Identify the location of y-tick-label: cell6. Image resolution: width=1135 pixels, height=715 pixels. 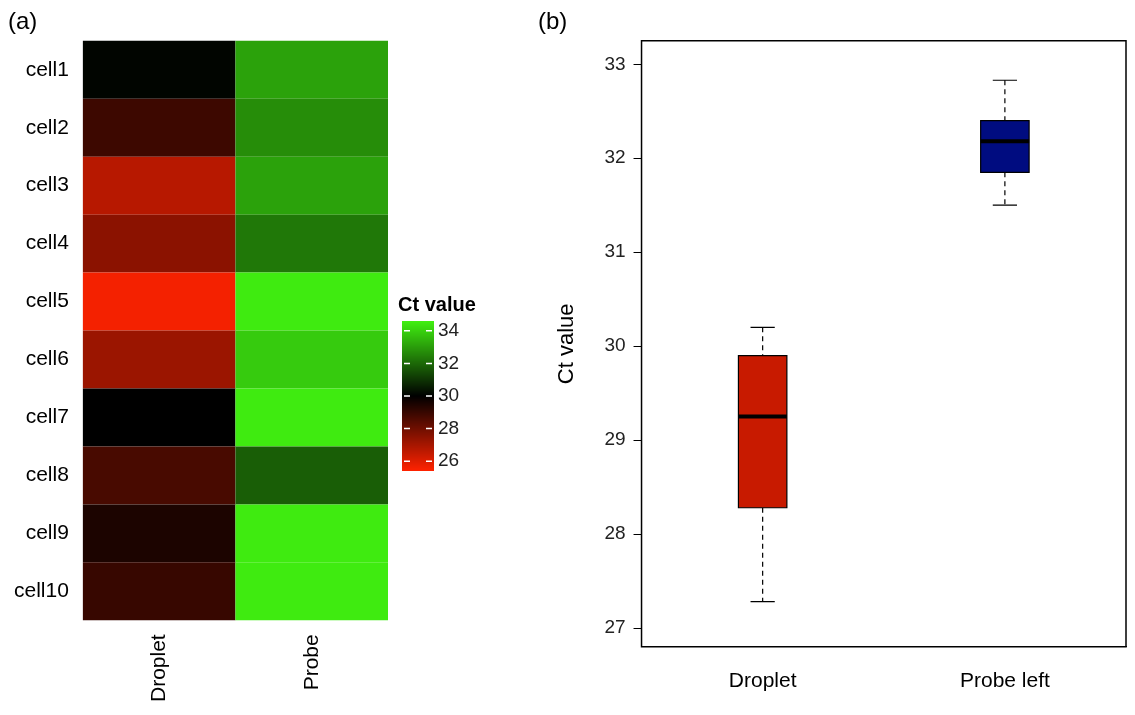
(47, 358).